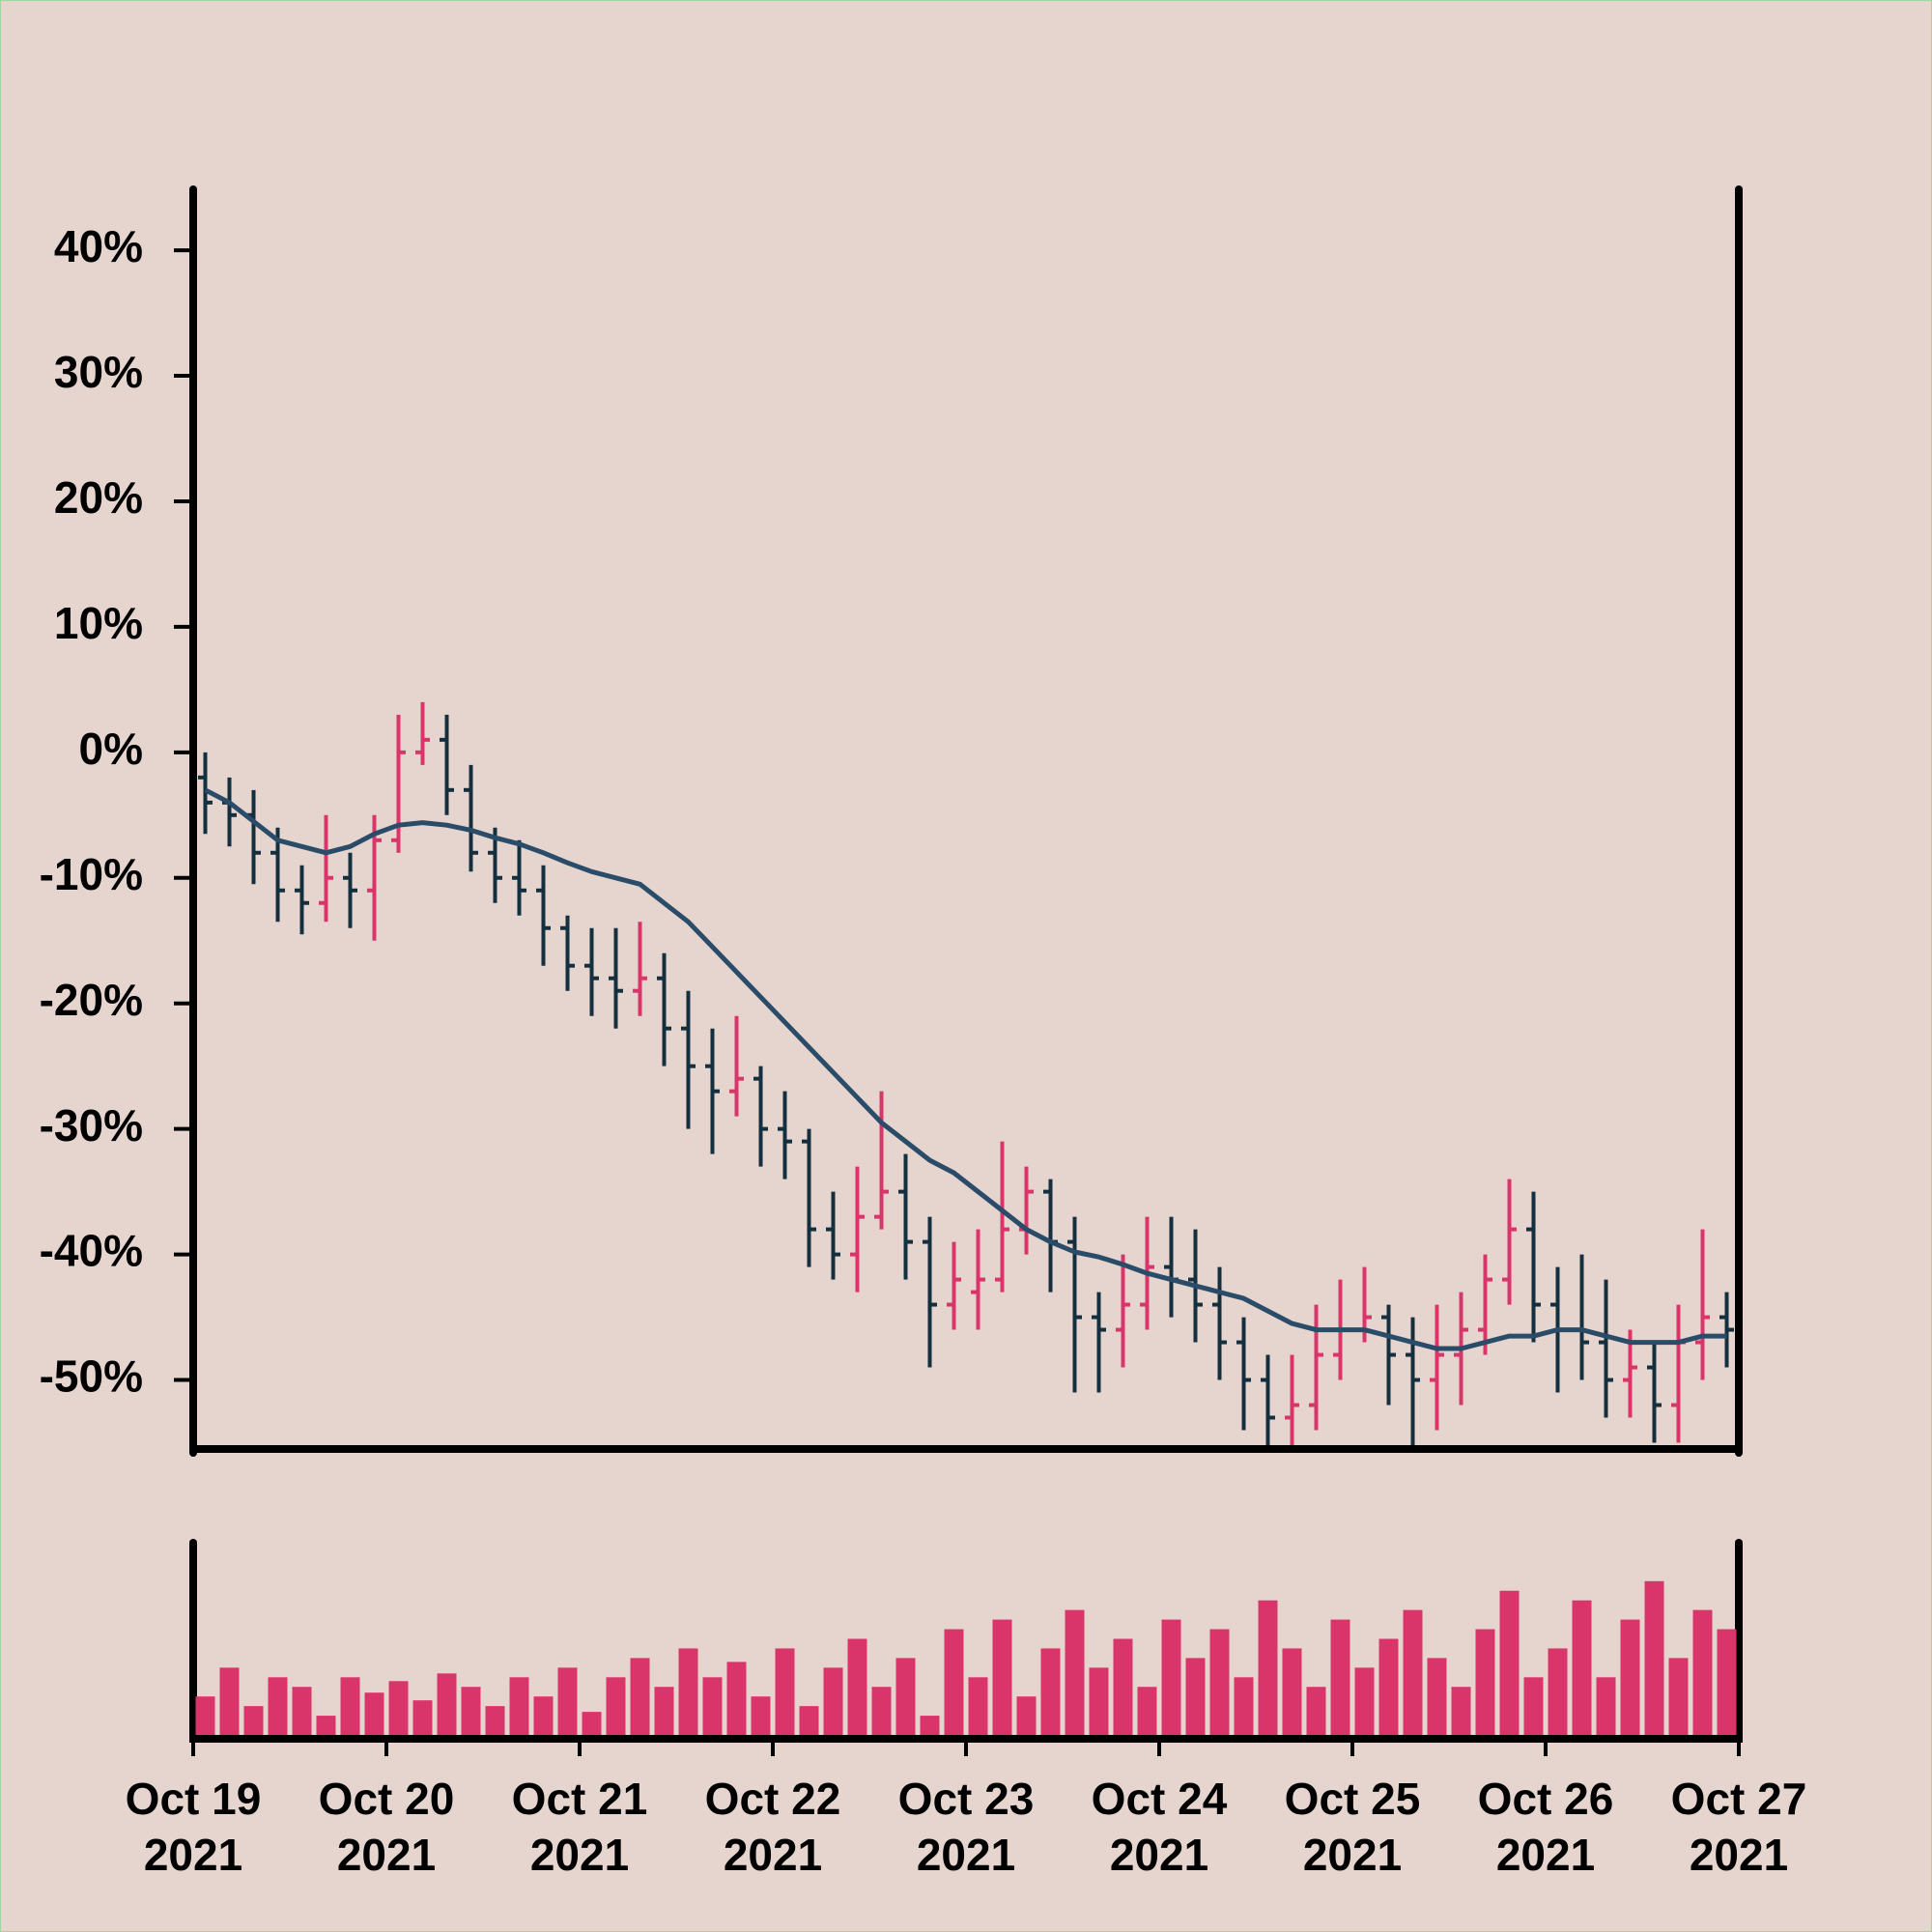 This screenshot has height=1932, width=1932. I want to click on y-tick-label: -30%, so click(91, 1125).